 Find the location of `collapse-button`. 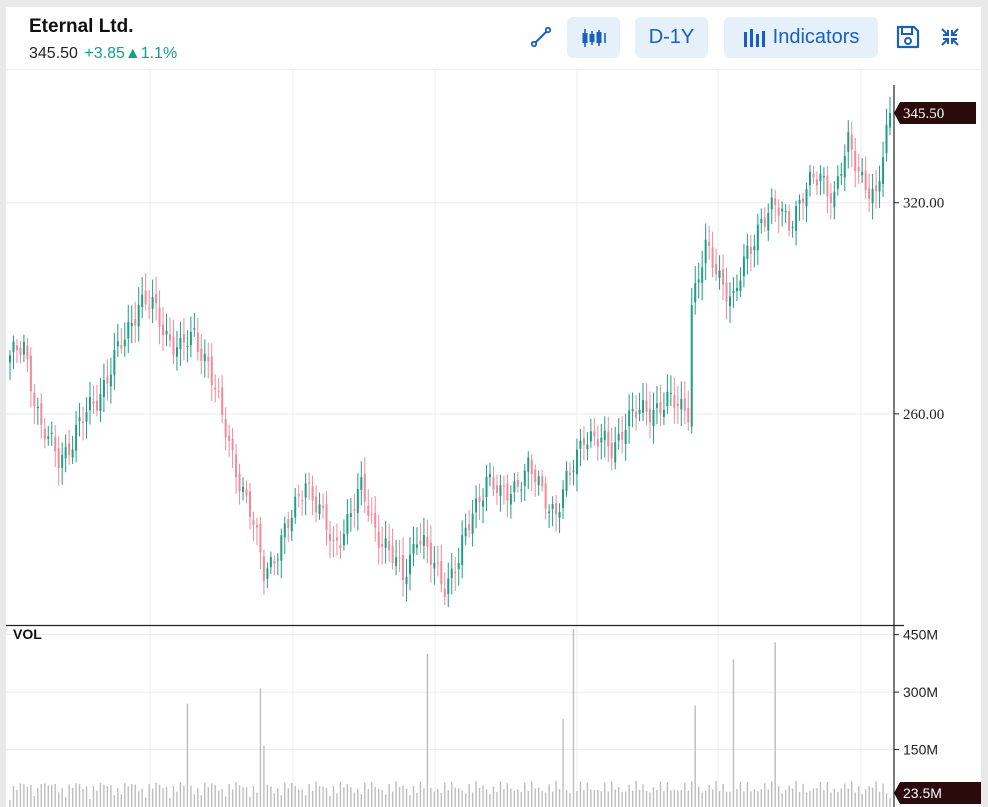

collapse-button is located at coordinates (950, 37).